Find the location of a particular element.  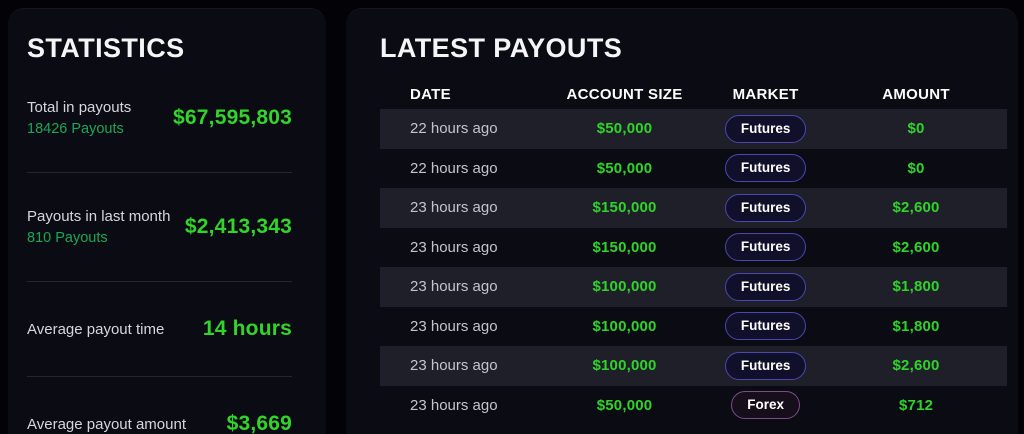

column-header-amount: AMOUNT is located at coordinates (916, 94).